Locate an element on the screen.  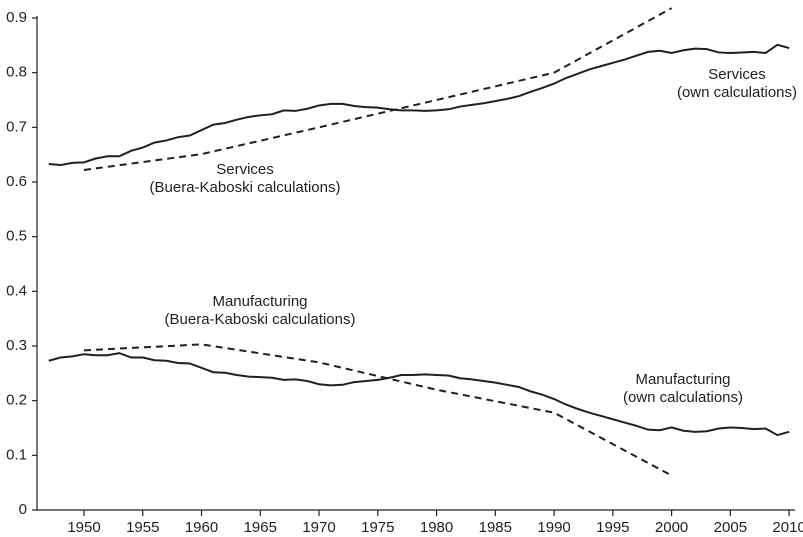
y-tick-label: 0.8 is located at coordinates (16, 72).